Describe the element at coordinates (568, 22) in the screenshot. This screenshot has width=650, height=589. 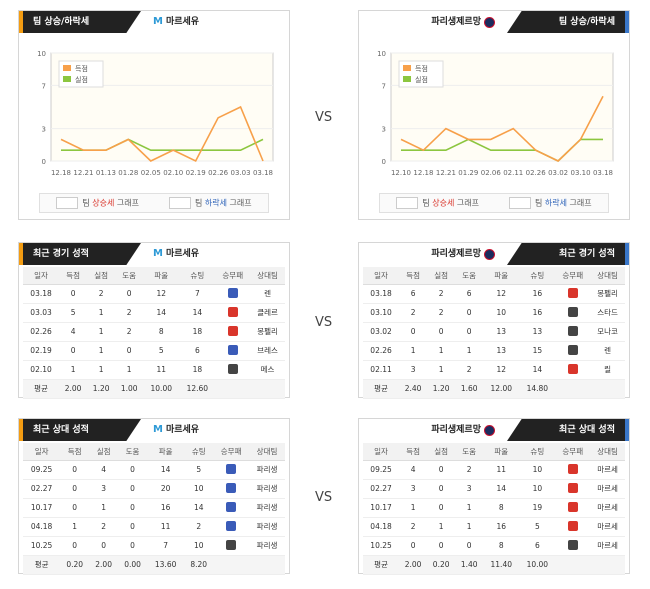
I see `right-trend-tab: 팀 상승/하락세` at that location.